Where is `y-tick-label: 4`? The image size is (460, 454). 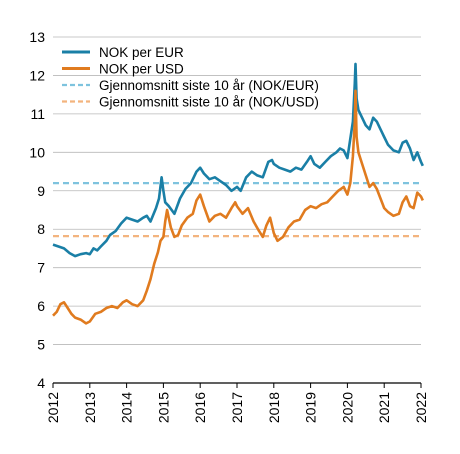 y-tick-label: 4 is located at coordinates (41, 383).